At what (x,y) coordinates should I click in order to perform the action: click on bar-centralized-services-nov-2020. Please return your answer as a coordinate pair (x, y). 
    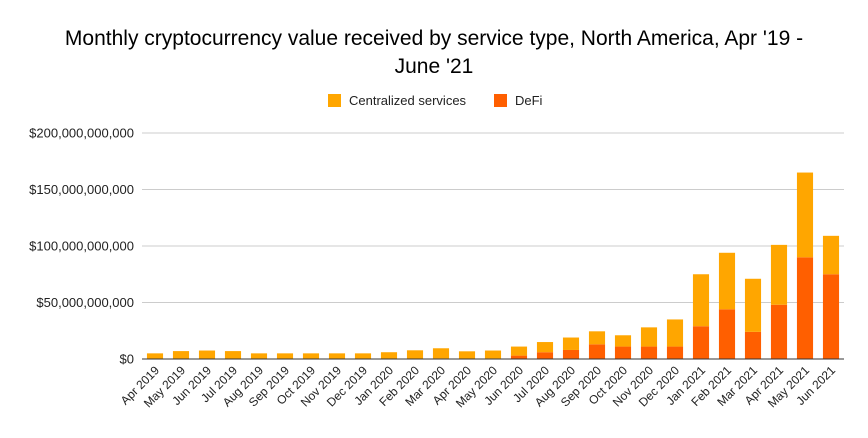
    Looking at the image, I should click on (649, 337).